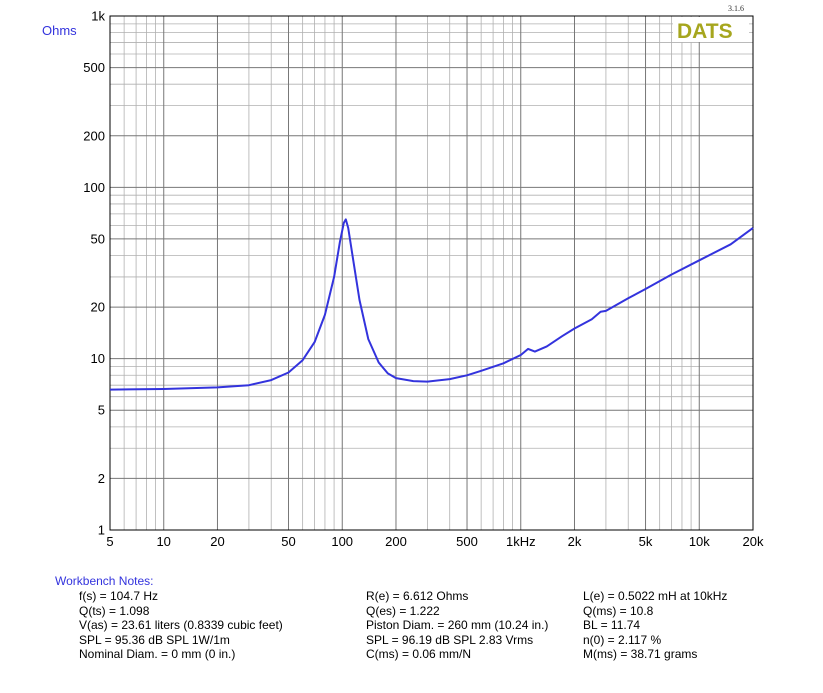 This screenshot has width=823, height=693. I want to click on workbench-notes-title: Workbench Notes:, so click(104, 581).